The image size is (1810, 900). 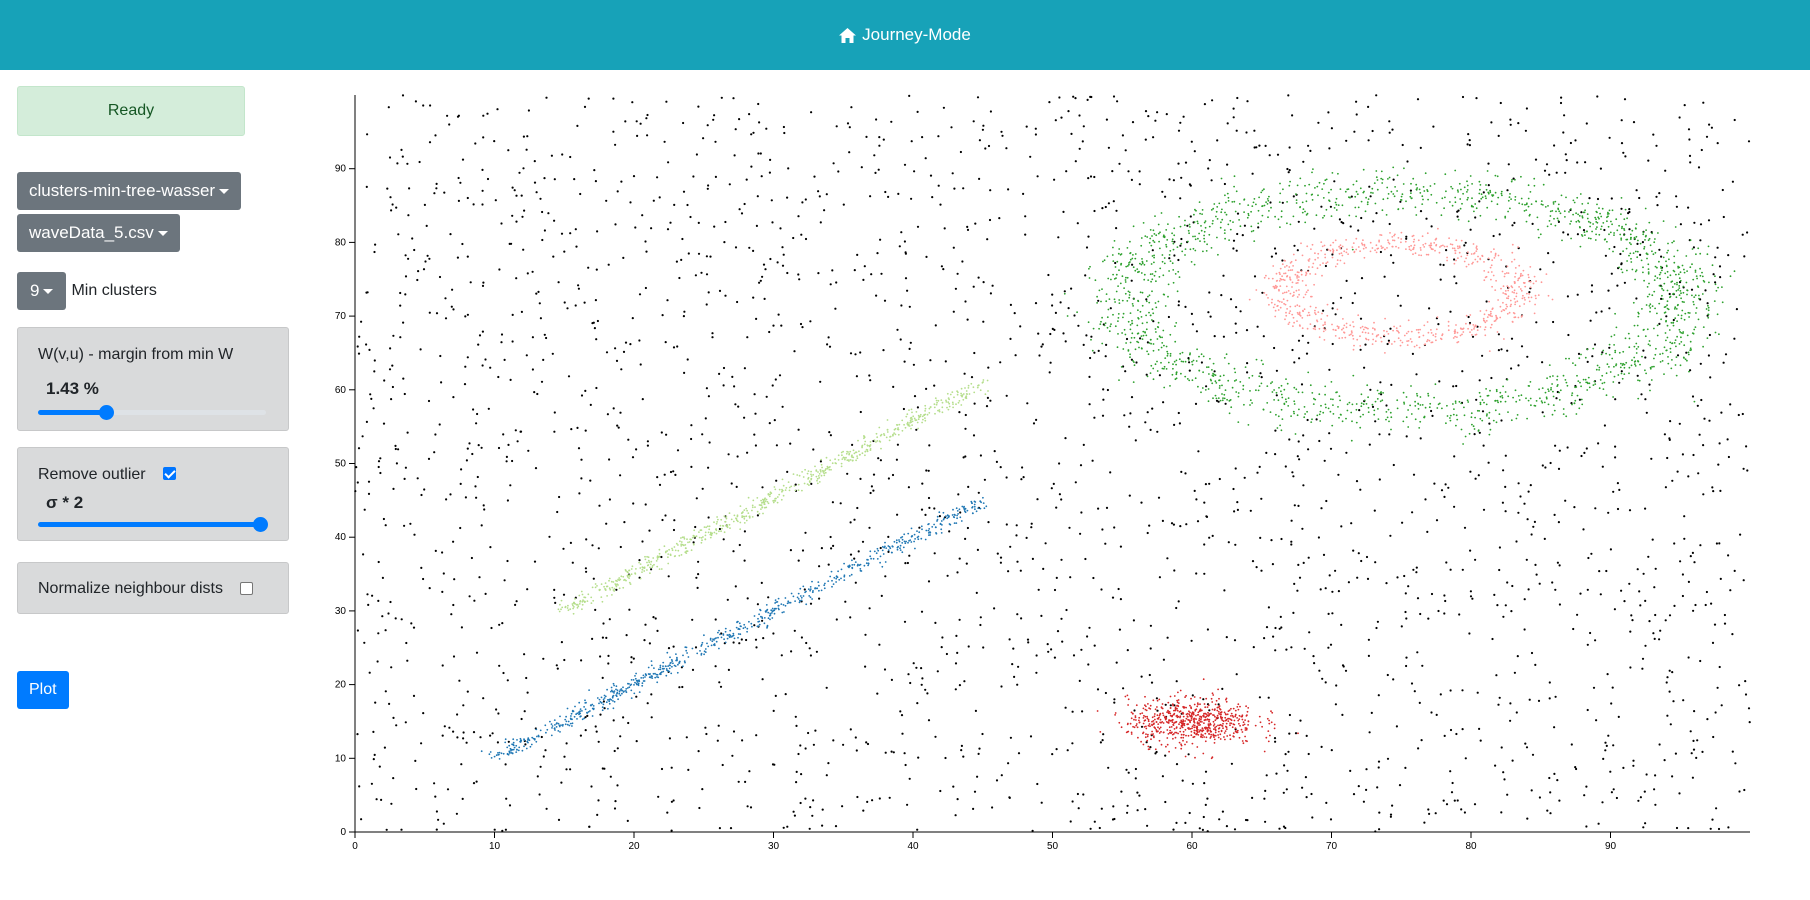 I want to click on plot-button: Plot, so click(x=43, y=690).